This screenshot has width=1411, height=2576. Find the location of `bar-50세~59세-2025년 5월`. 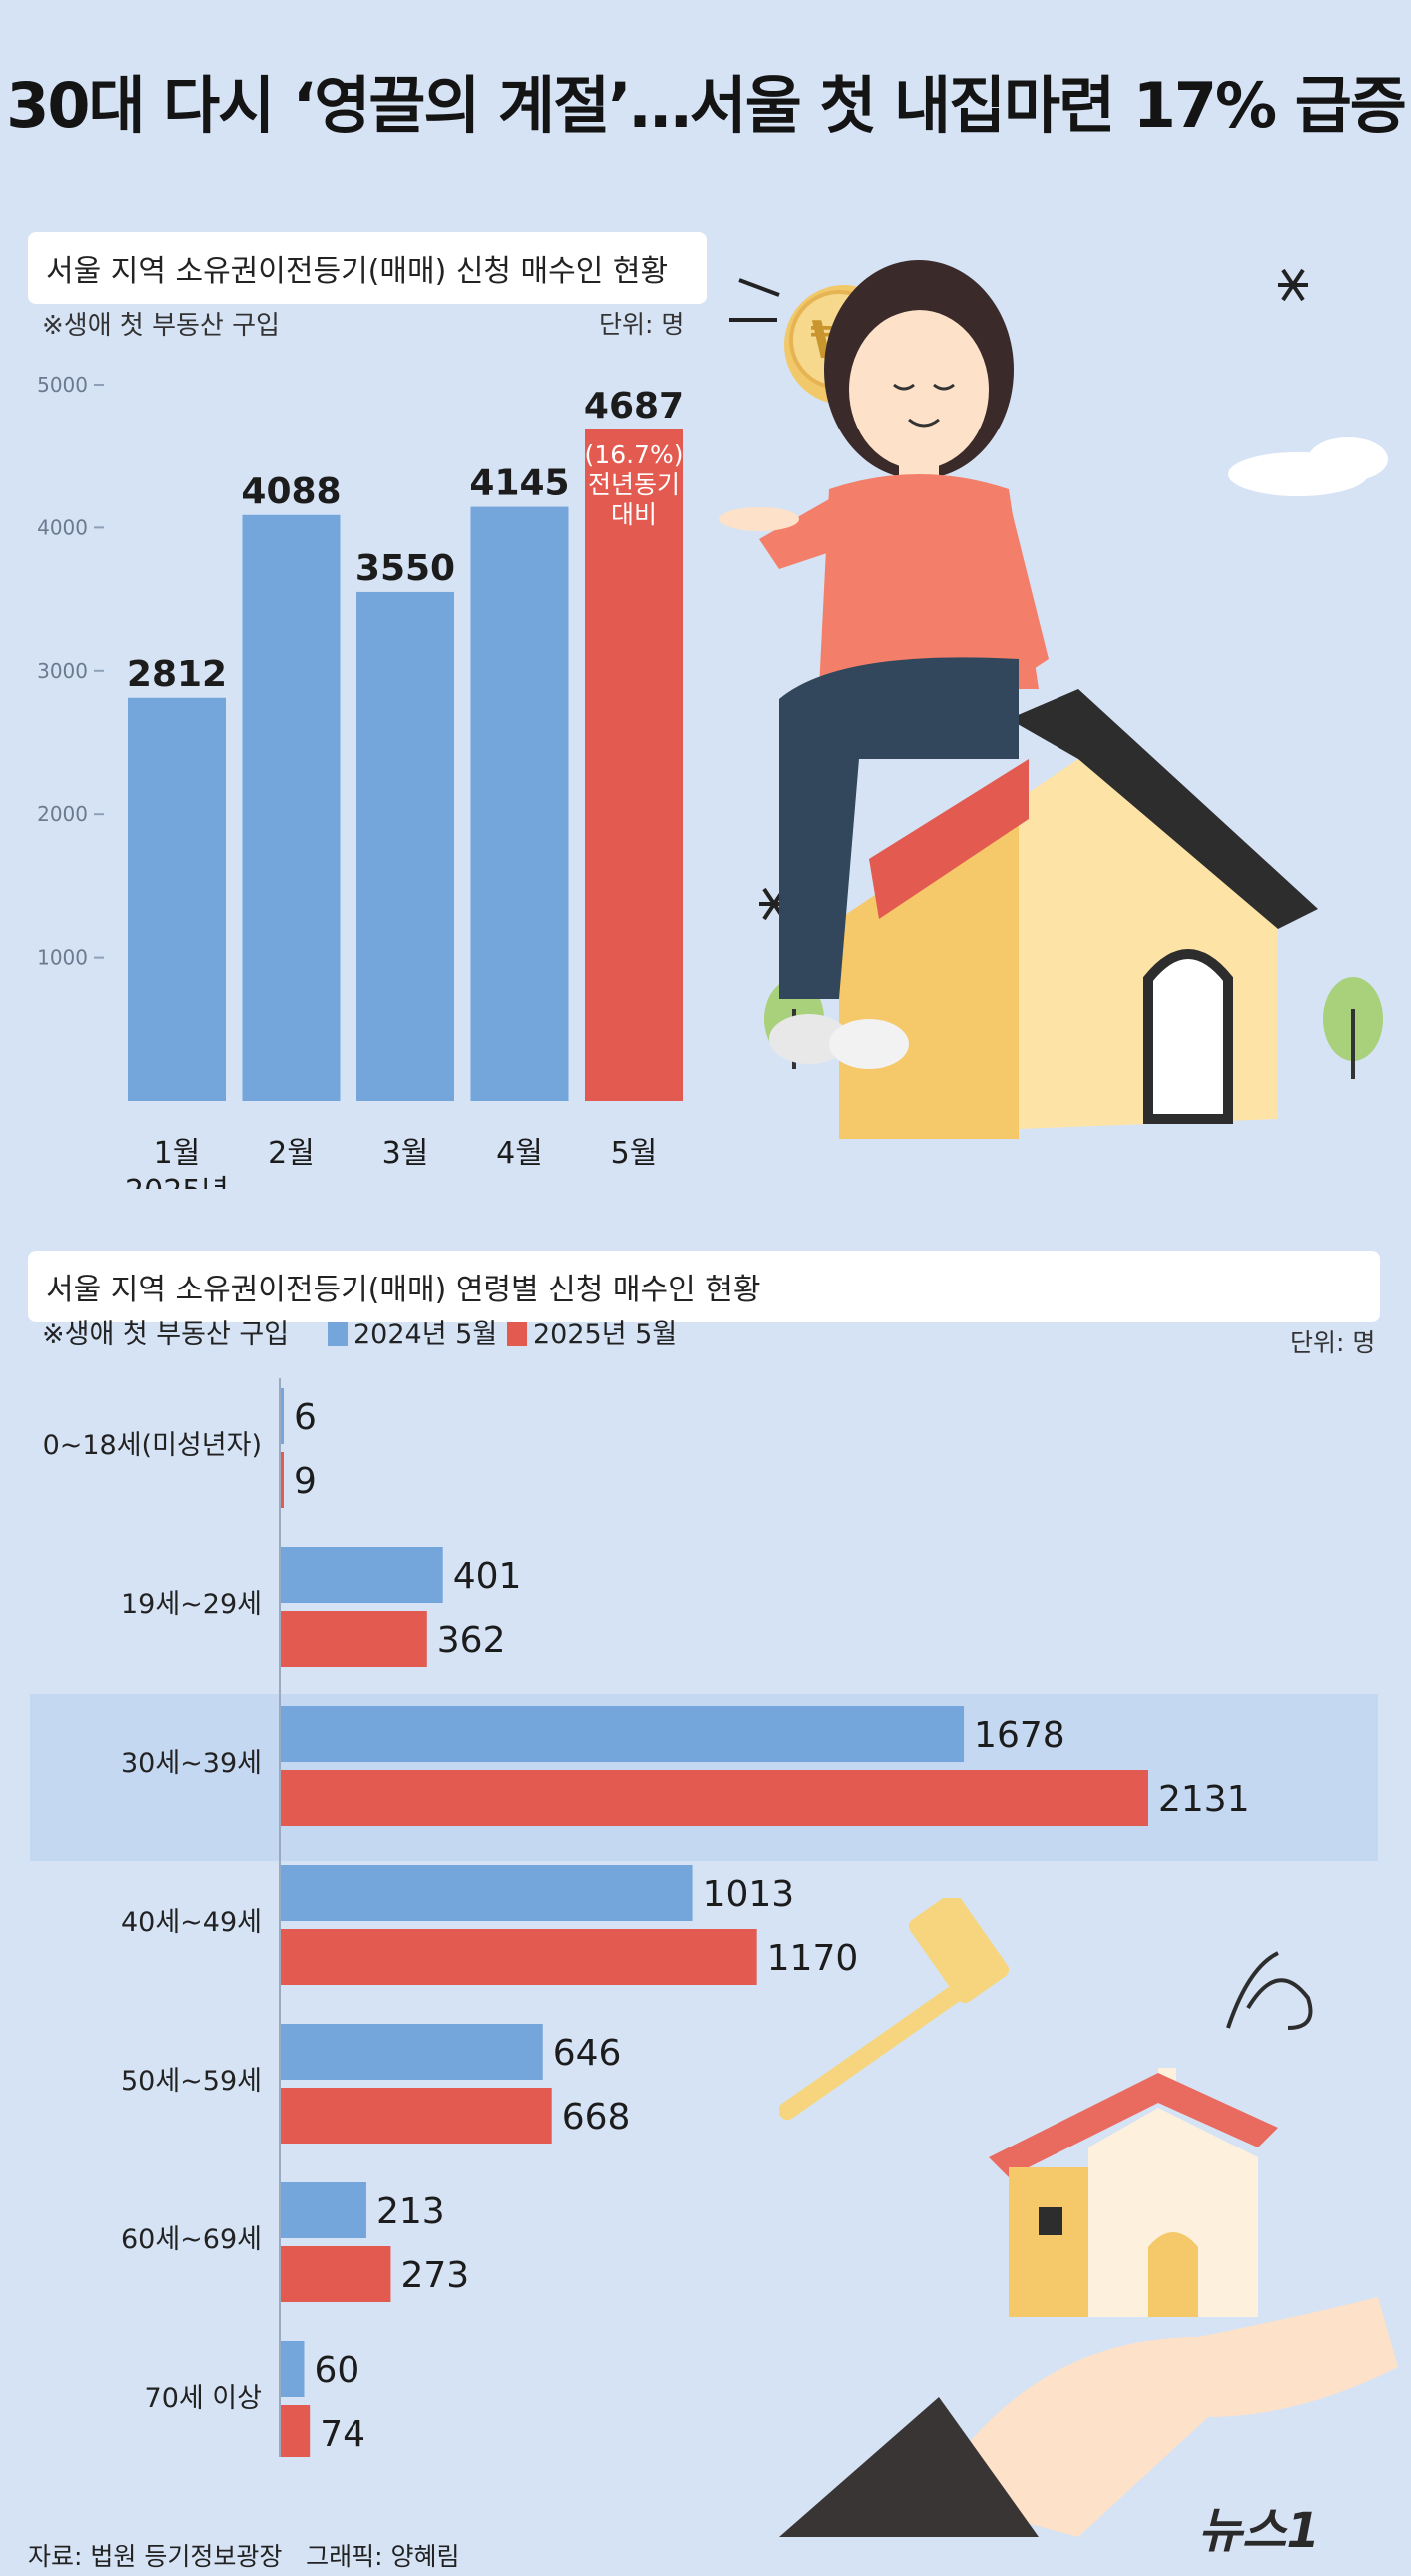

bar-50세~59세-2025년 5월 is located at coordinates (416, 2116).